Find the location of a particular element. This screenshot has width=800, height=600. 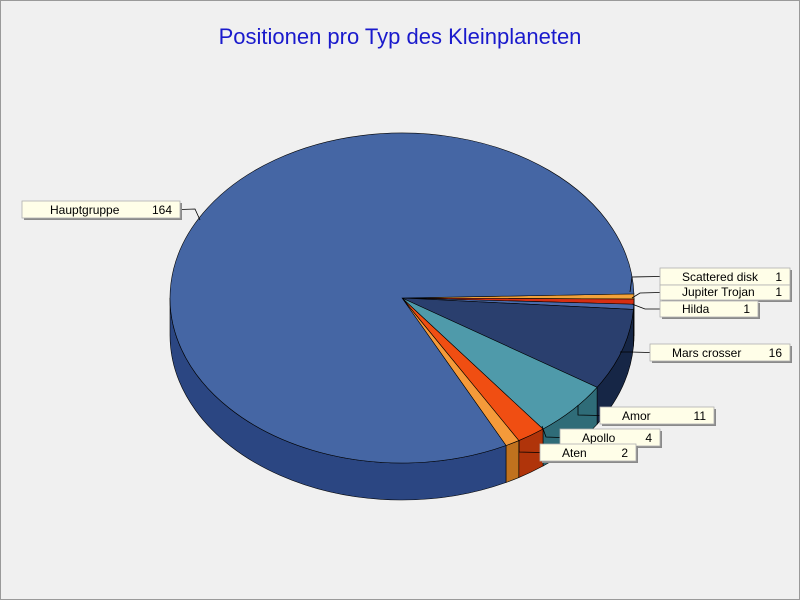

label-name: Hauptgruppe is located at coordinates (85, 210).